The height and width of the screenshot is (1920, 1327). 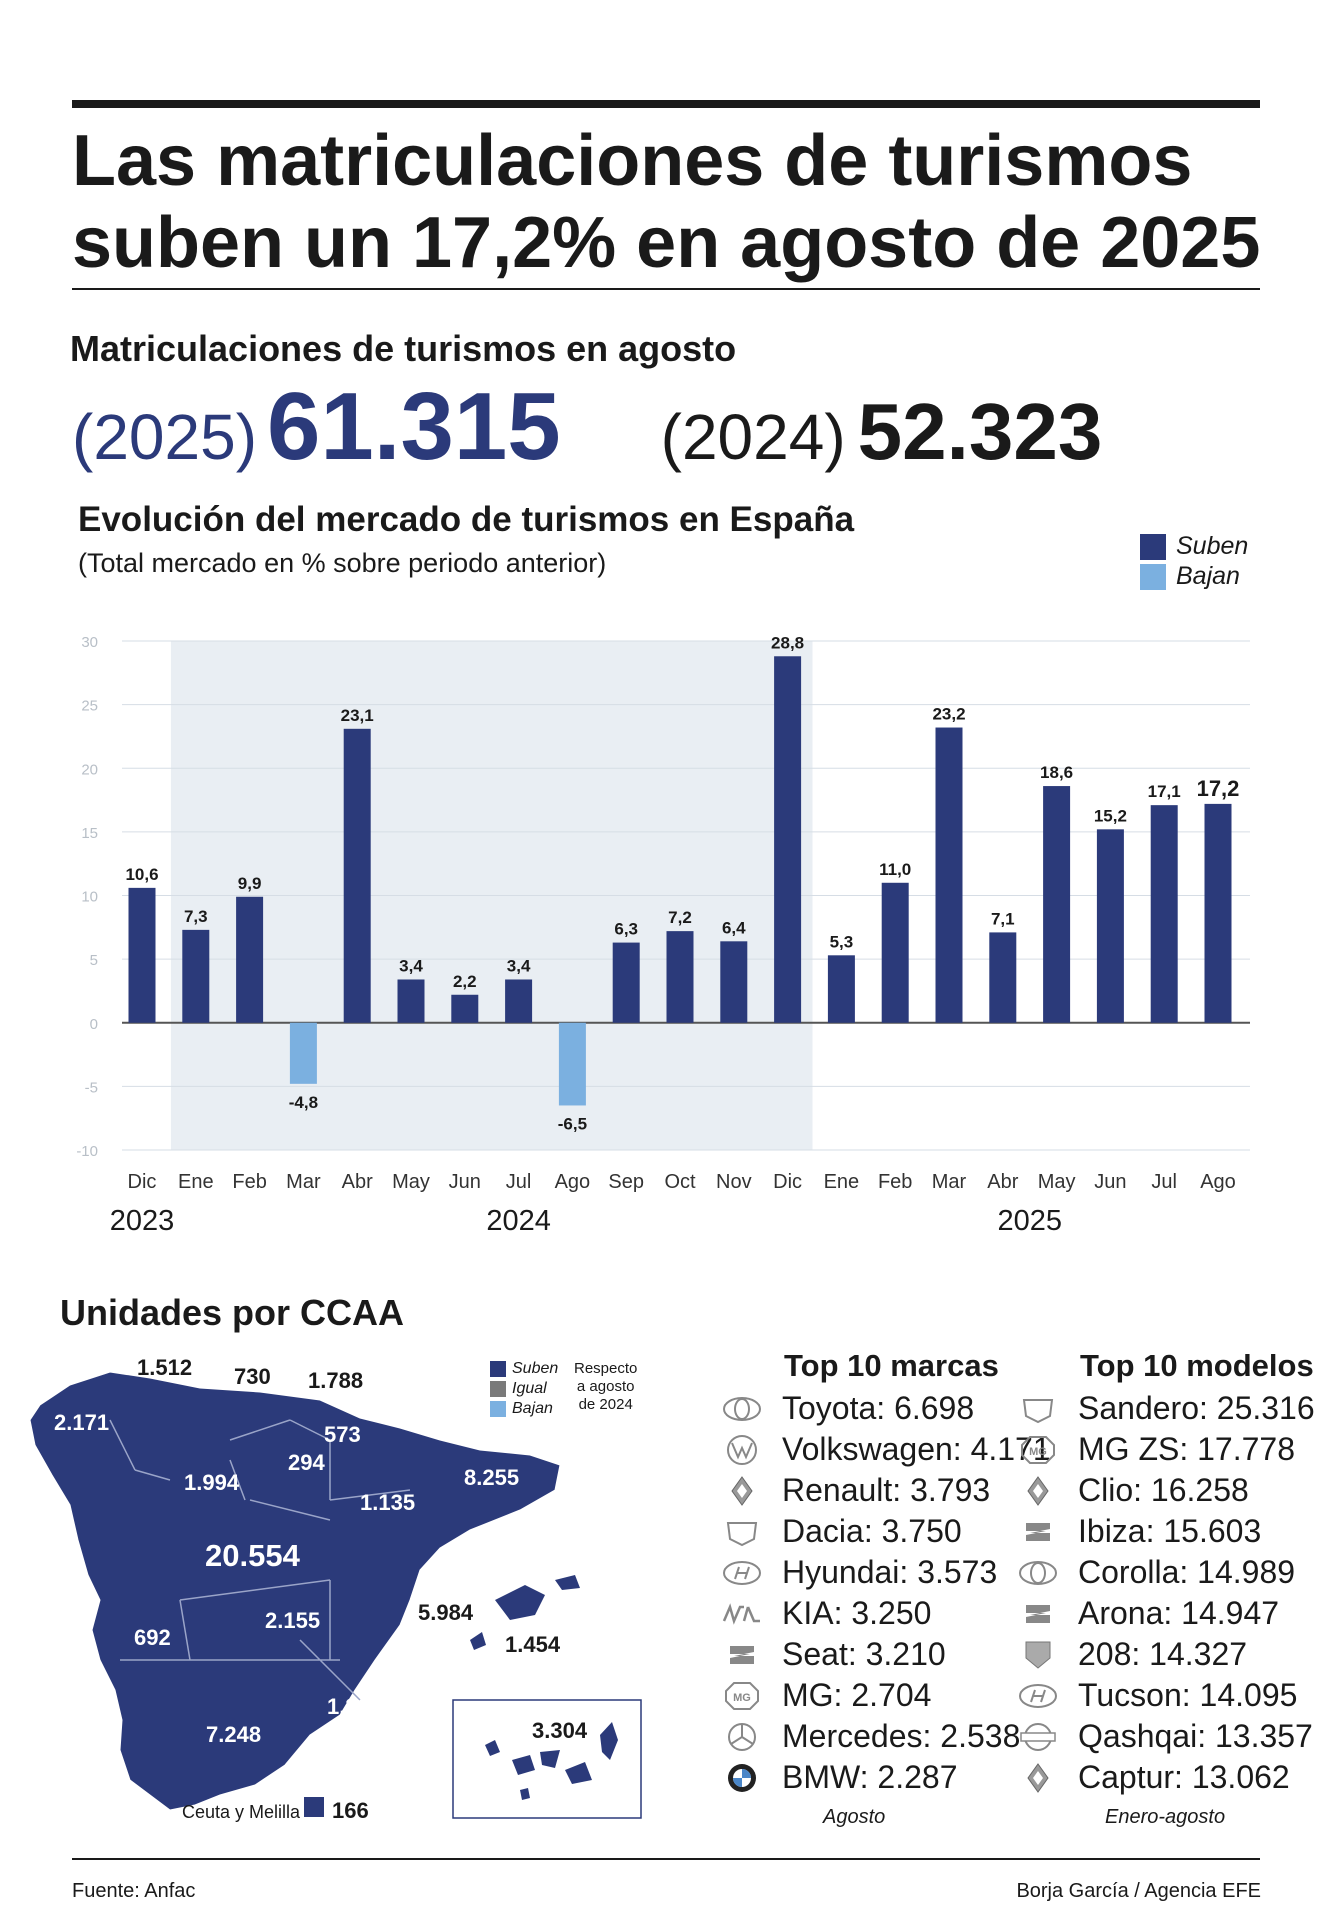 I want to click on data-label: 17,2, so click(x=1218, y=788).